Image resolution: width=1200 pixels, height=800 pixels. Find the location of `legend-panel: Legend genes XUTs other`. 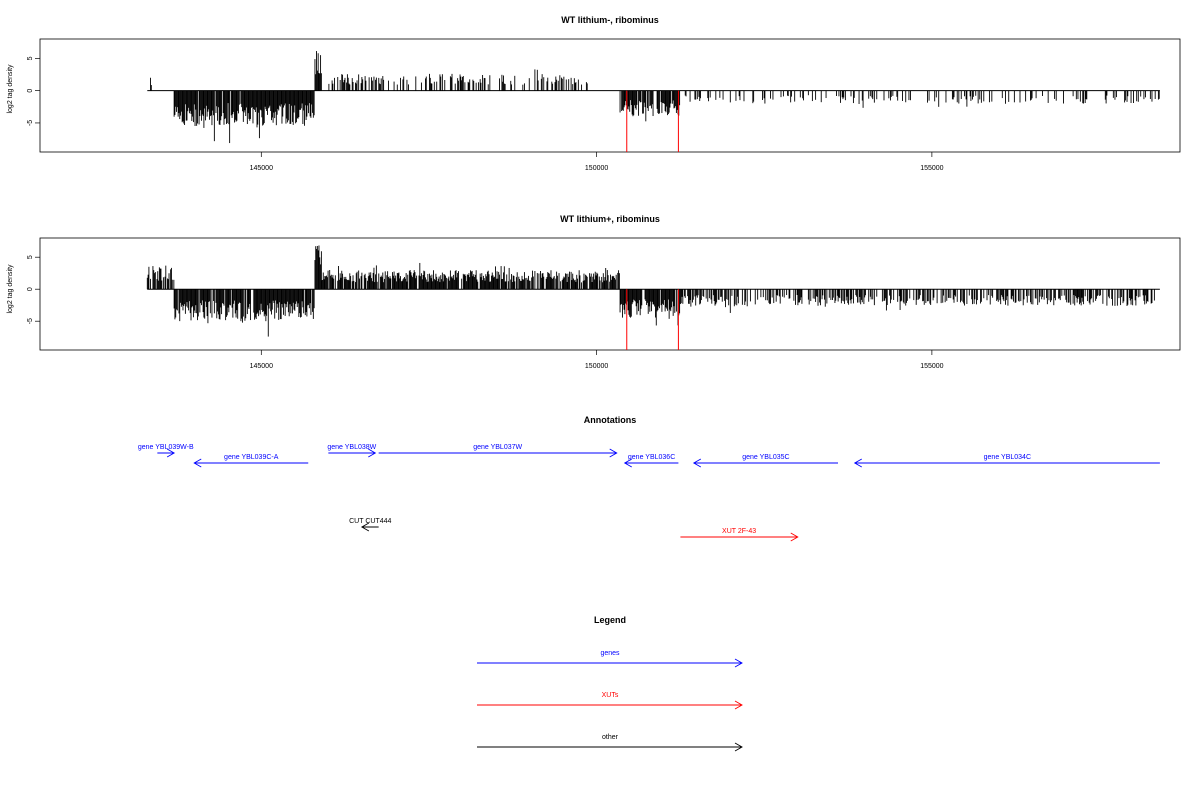

legend-panel: Legend genes XUTs other is located at coordinates (610, 683).